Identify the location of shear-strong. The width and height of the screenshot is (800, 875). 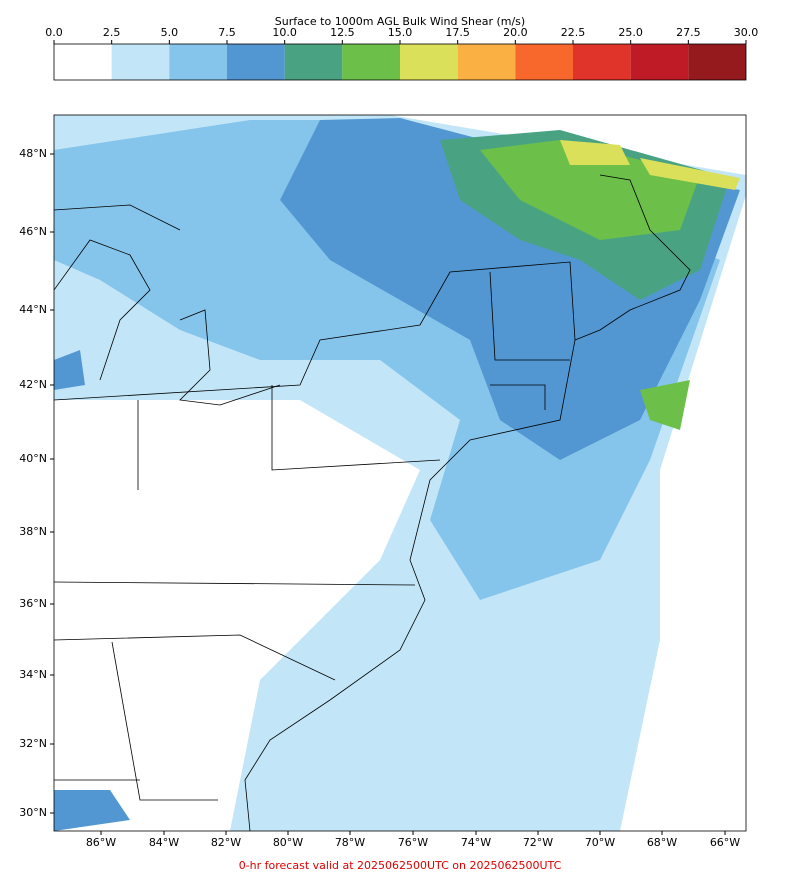
(665, 405).